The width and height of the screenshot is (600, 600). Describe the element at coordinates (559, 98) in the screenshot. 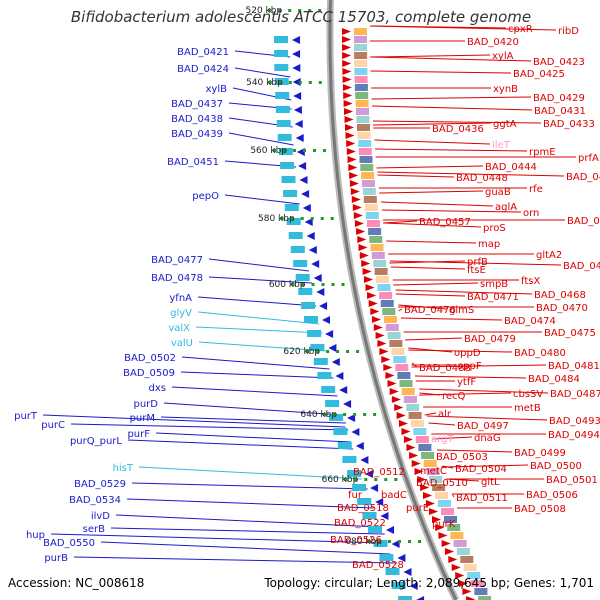

I see `gene-label-right: BAD_0429` at that location.